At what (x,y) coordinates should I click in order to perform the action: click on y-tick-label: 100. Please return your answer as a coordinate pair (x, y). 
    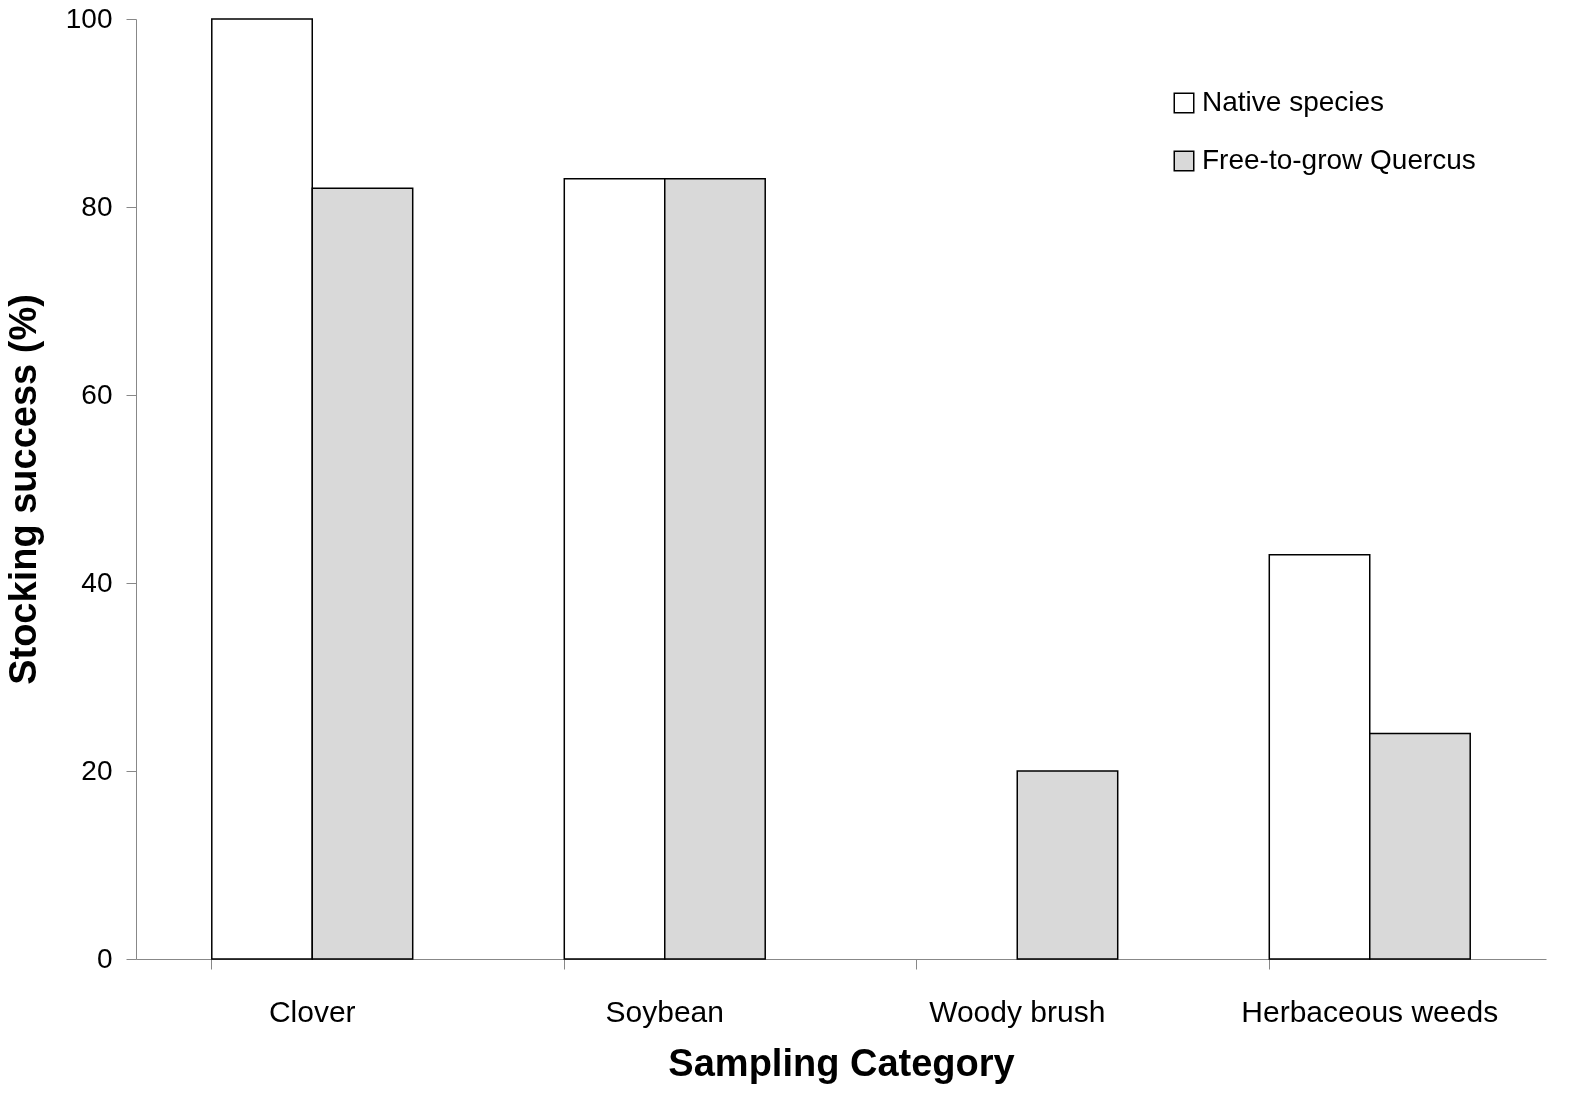
    Looking at the image, I should click on (89, 18).